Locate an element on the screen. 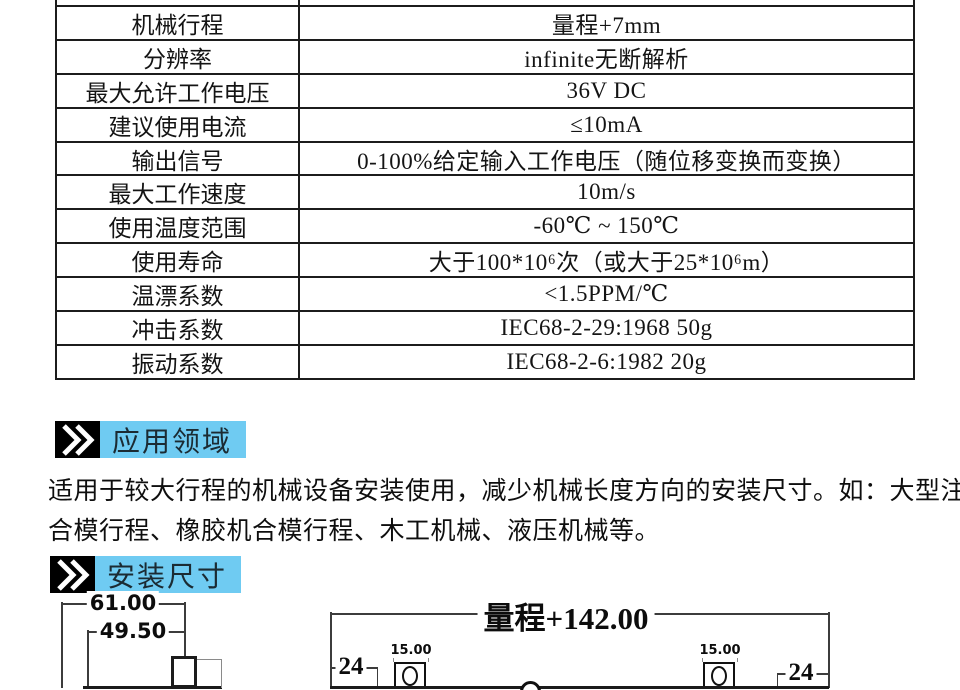 This screenshot has height=690, width=960. spec-value: 36V DC is located at coordinates (606, 90).